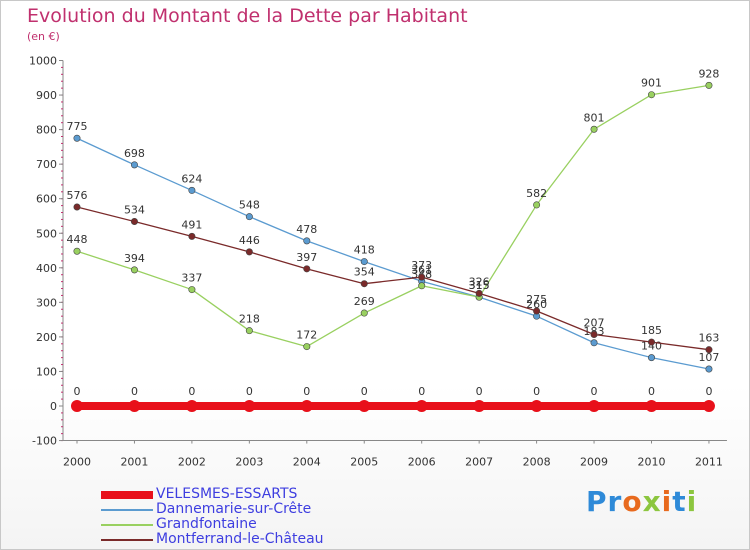  Describe the element at coordinates (479, 281) in the screenshot. I see `data-label: 326` at that location.